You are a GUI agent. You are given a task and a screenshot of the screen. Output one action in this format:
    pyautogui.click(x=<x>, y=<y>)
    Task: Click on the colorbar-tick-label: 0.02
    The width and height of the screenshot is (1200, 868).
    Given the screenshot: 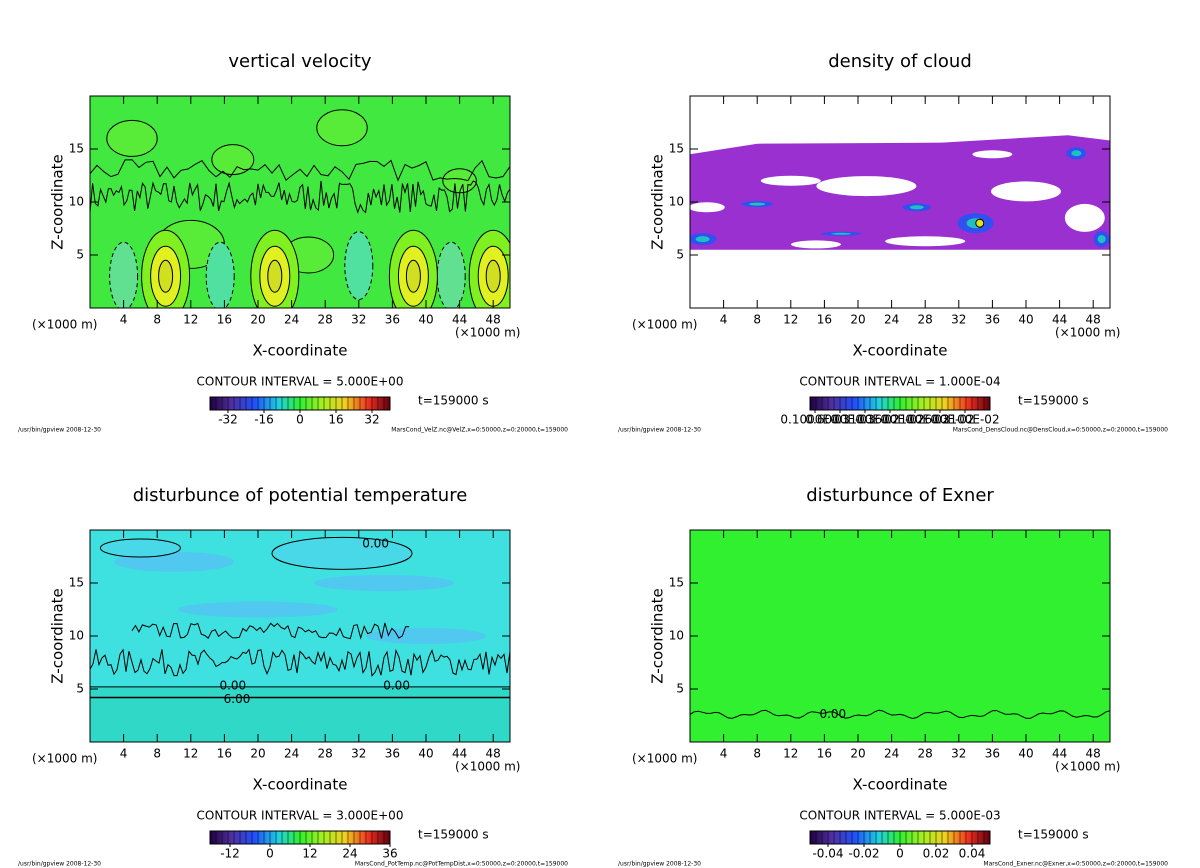 What is the action you would take?
    pyautogui.click(x=936, y=854)
    